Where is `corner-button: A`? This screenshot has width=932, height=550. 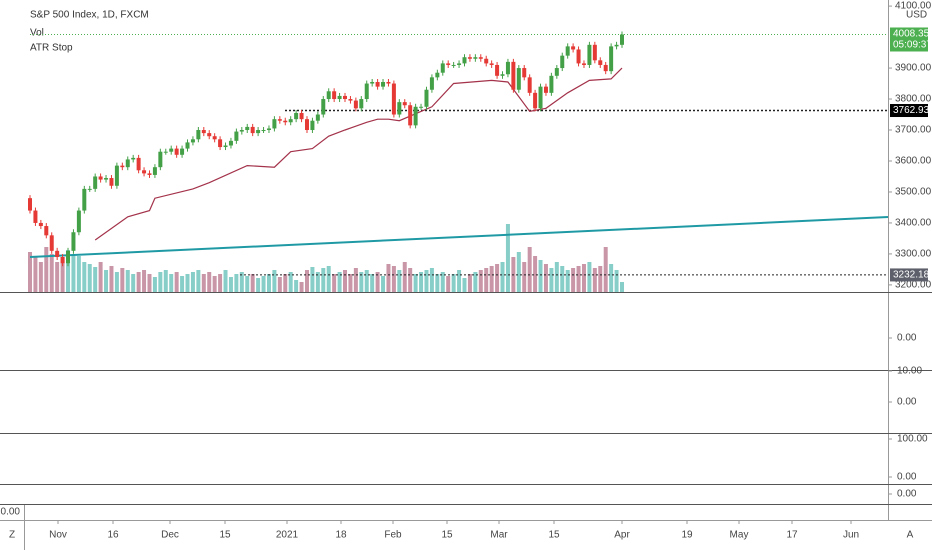
corner-button: A is located at coordinates (910, 535).